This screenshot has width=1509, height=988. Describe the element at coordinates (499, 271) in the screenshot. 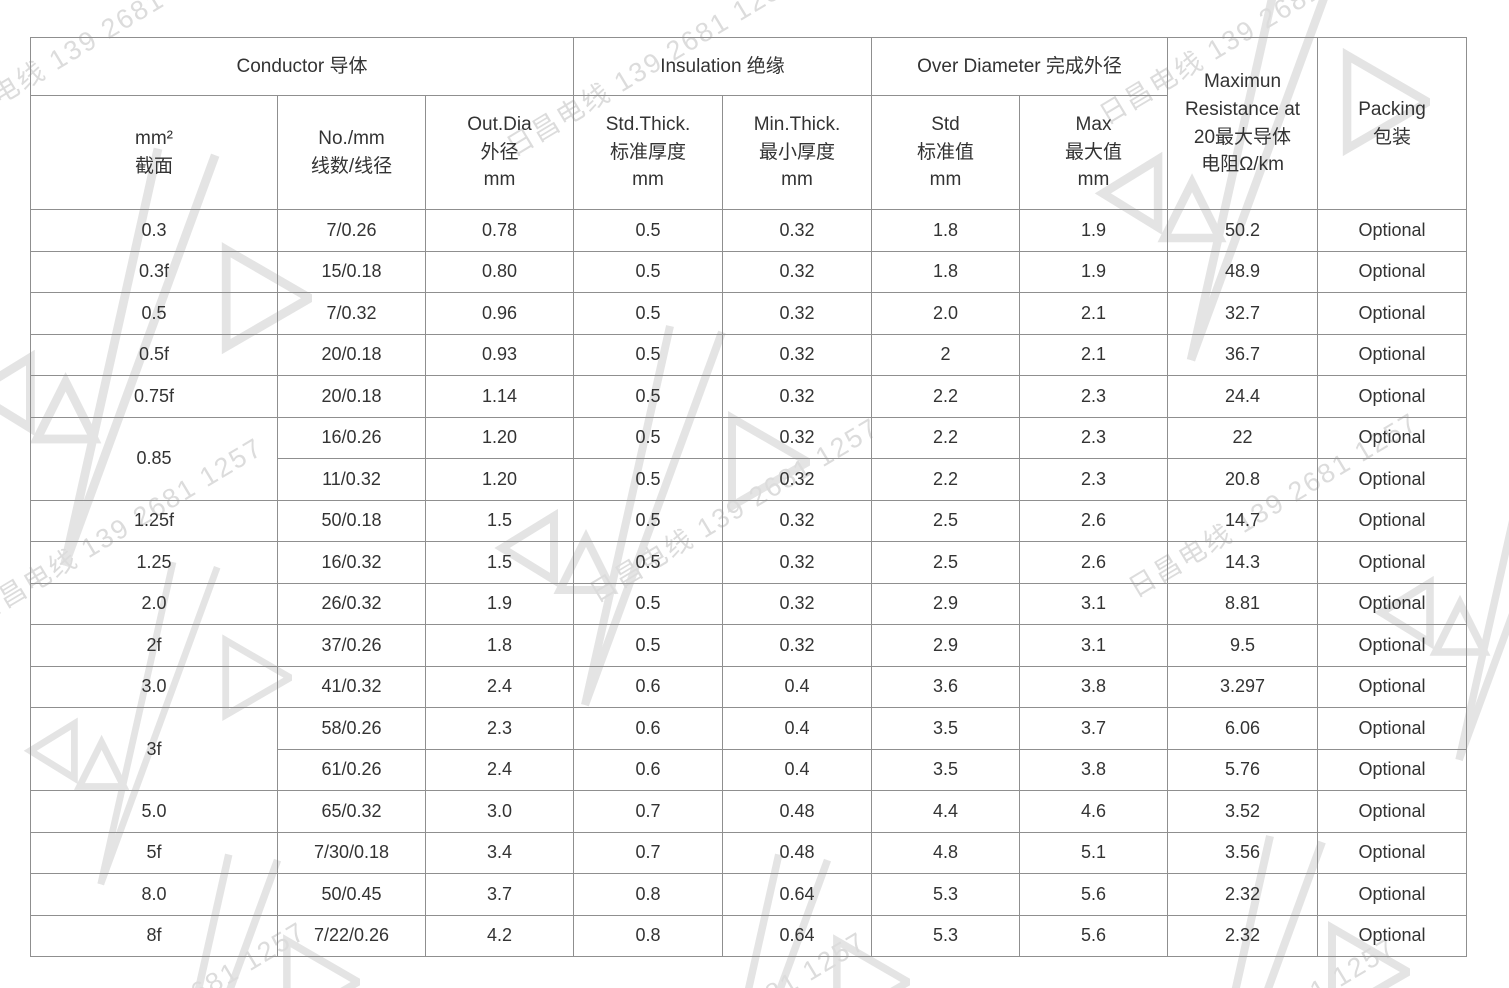

I see `cell-out-dia: 0.80` at that location.